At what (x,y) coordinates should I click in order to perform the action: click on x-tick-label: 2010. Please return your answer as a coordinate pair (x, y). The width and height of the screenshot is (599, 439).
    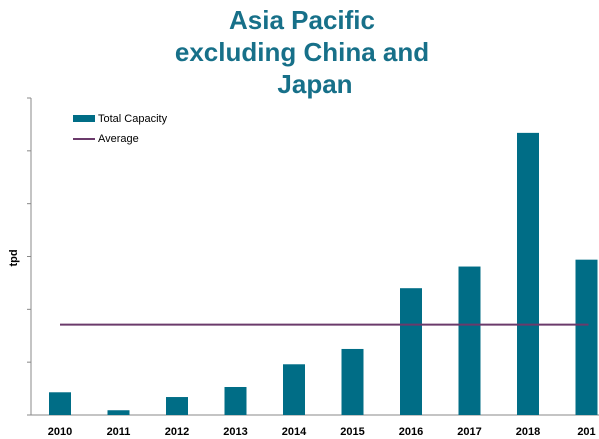
    Looking at the image, I should click on (60, 432).